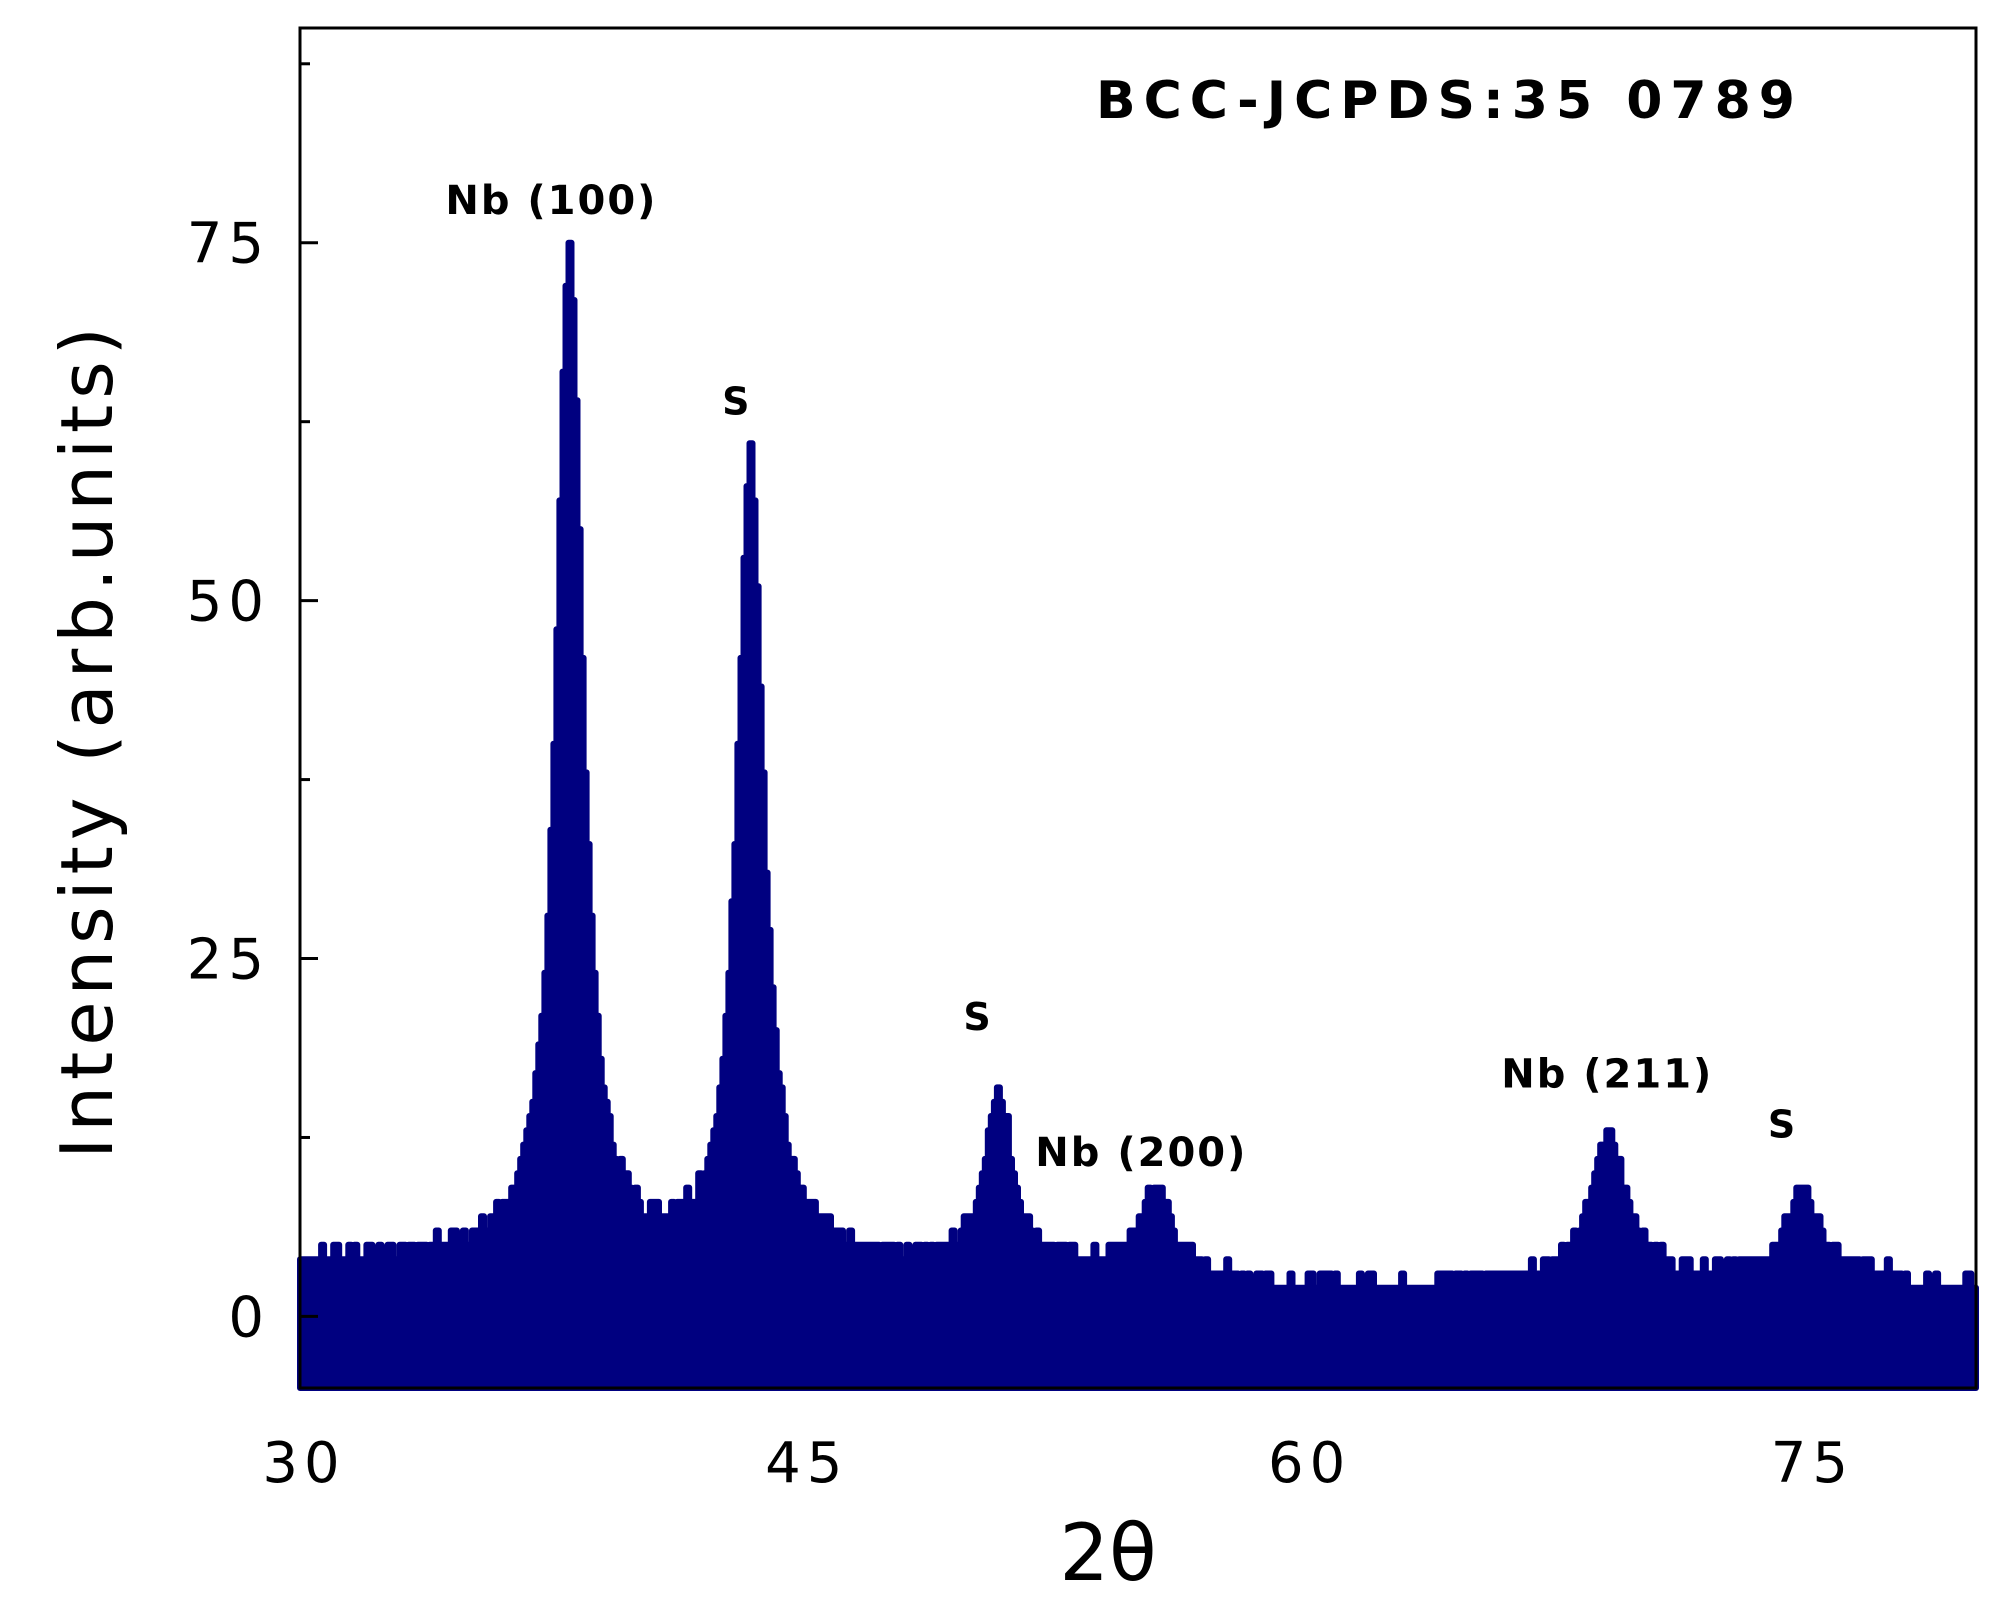 The height and width of the screenshot is (1612, 2004). What do you see at coordinates (249, 1317) in the screenshot?
I see `y-tick-label: 0` at bounding box center [249, 1317].